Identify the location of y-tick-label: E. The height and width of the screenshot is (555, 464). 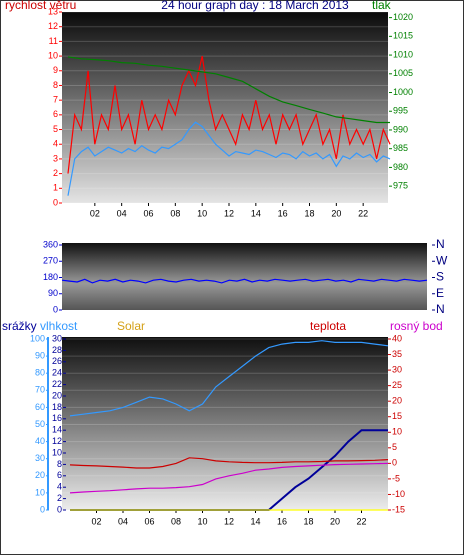
(440, 293).